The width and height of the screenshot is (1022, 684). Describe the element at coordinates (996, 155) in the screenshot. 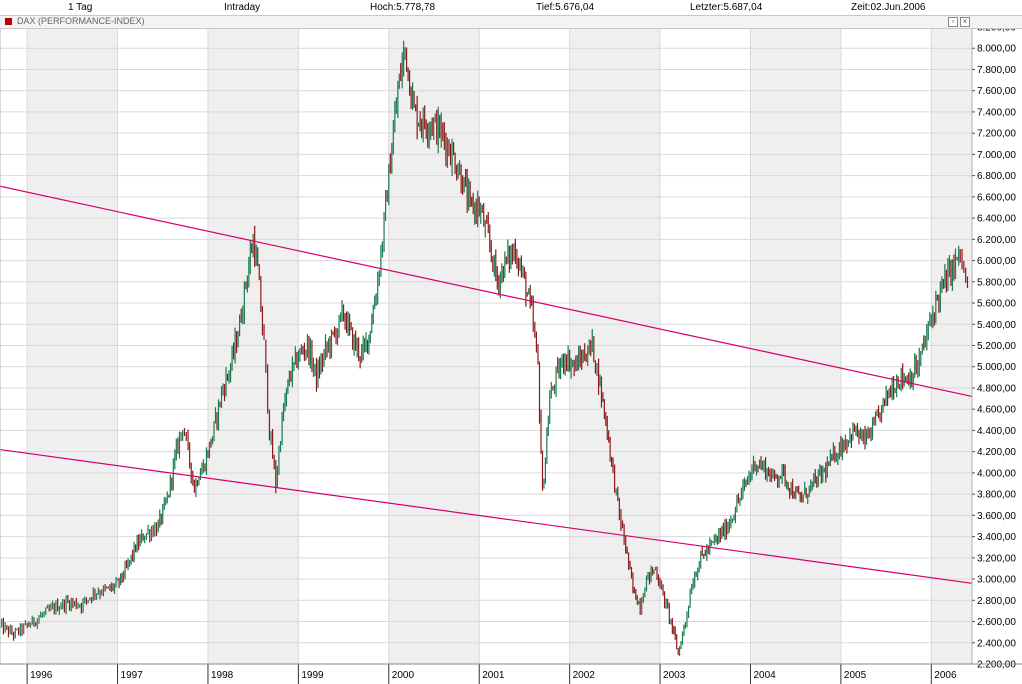

I see `y-tick-label: 7.000,00` at that location.